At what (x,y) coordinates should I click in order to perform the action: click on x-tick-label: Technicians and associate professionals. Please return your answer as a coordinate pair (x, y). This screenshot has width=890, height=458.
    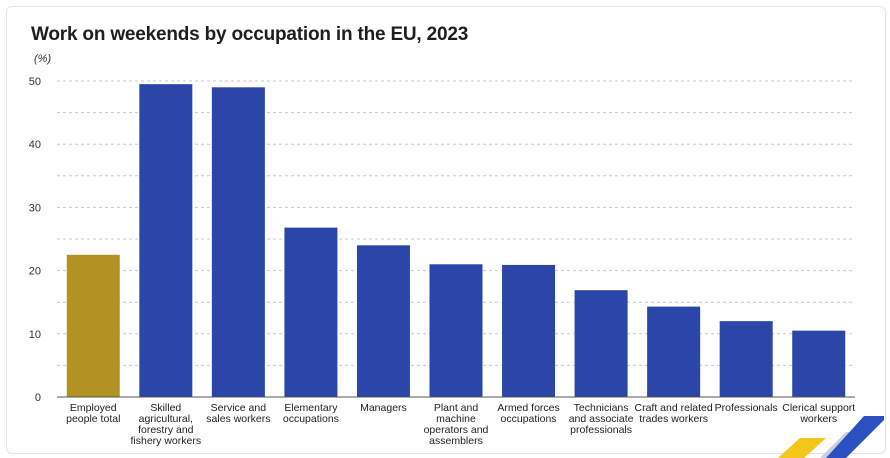
    Looking at the image, I should click on (601, 419).